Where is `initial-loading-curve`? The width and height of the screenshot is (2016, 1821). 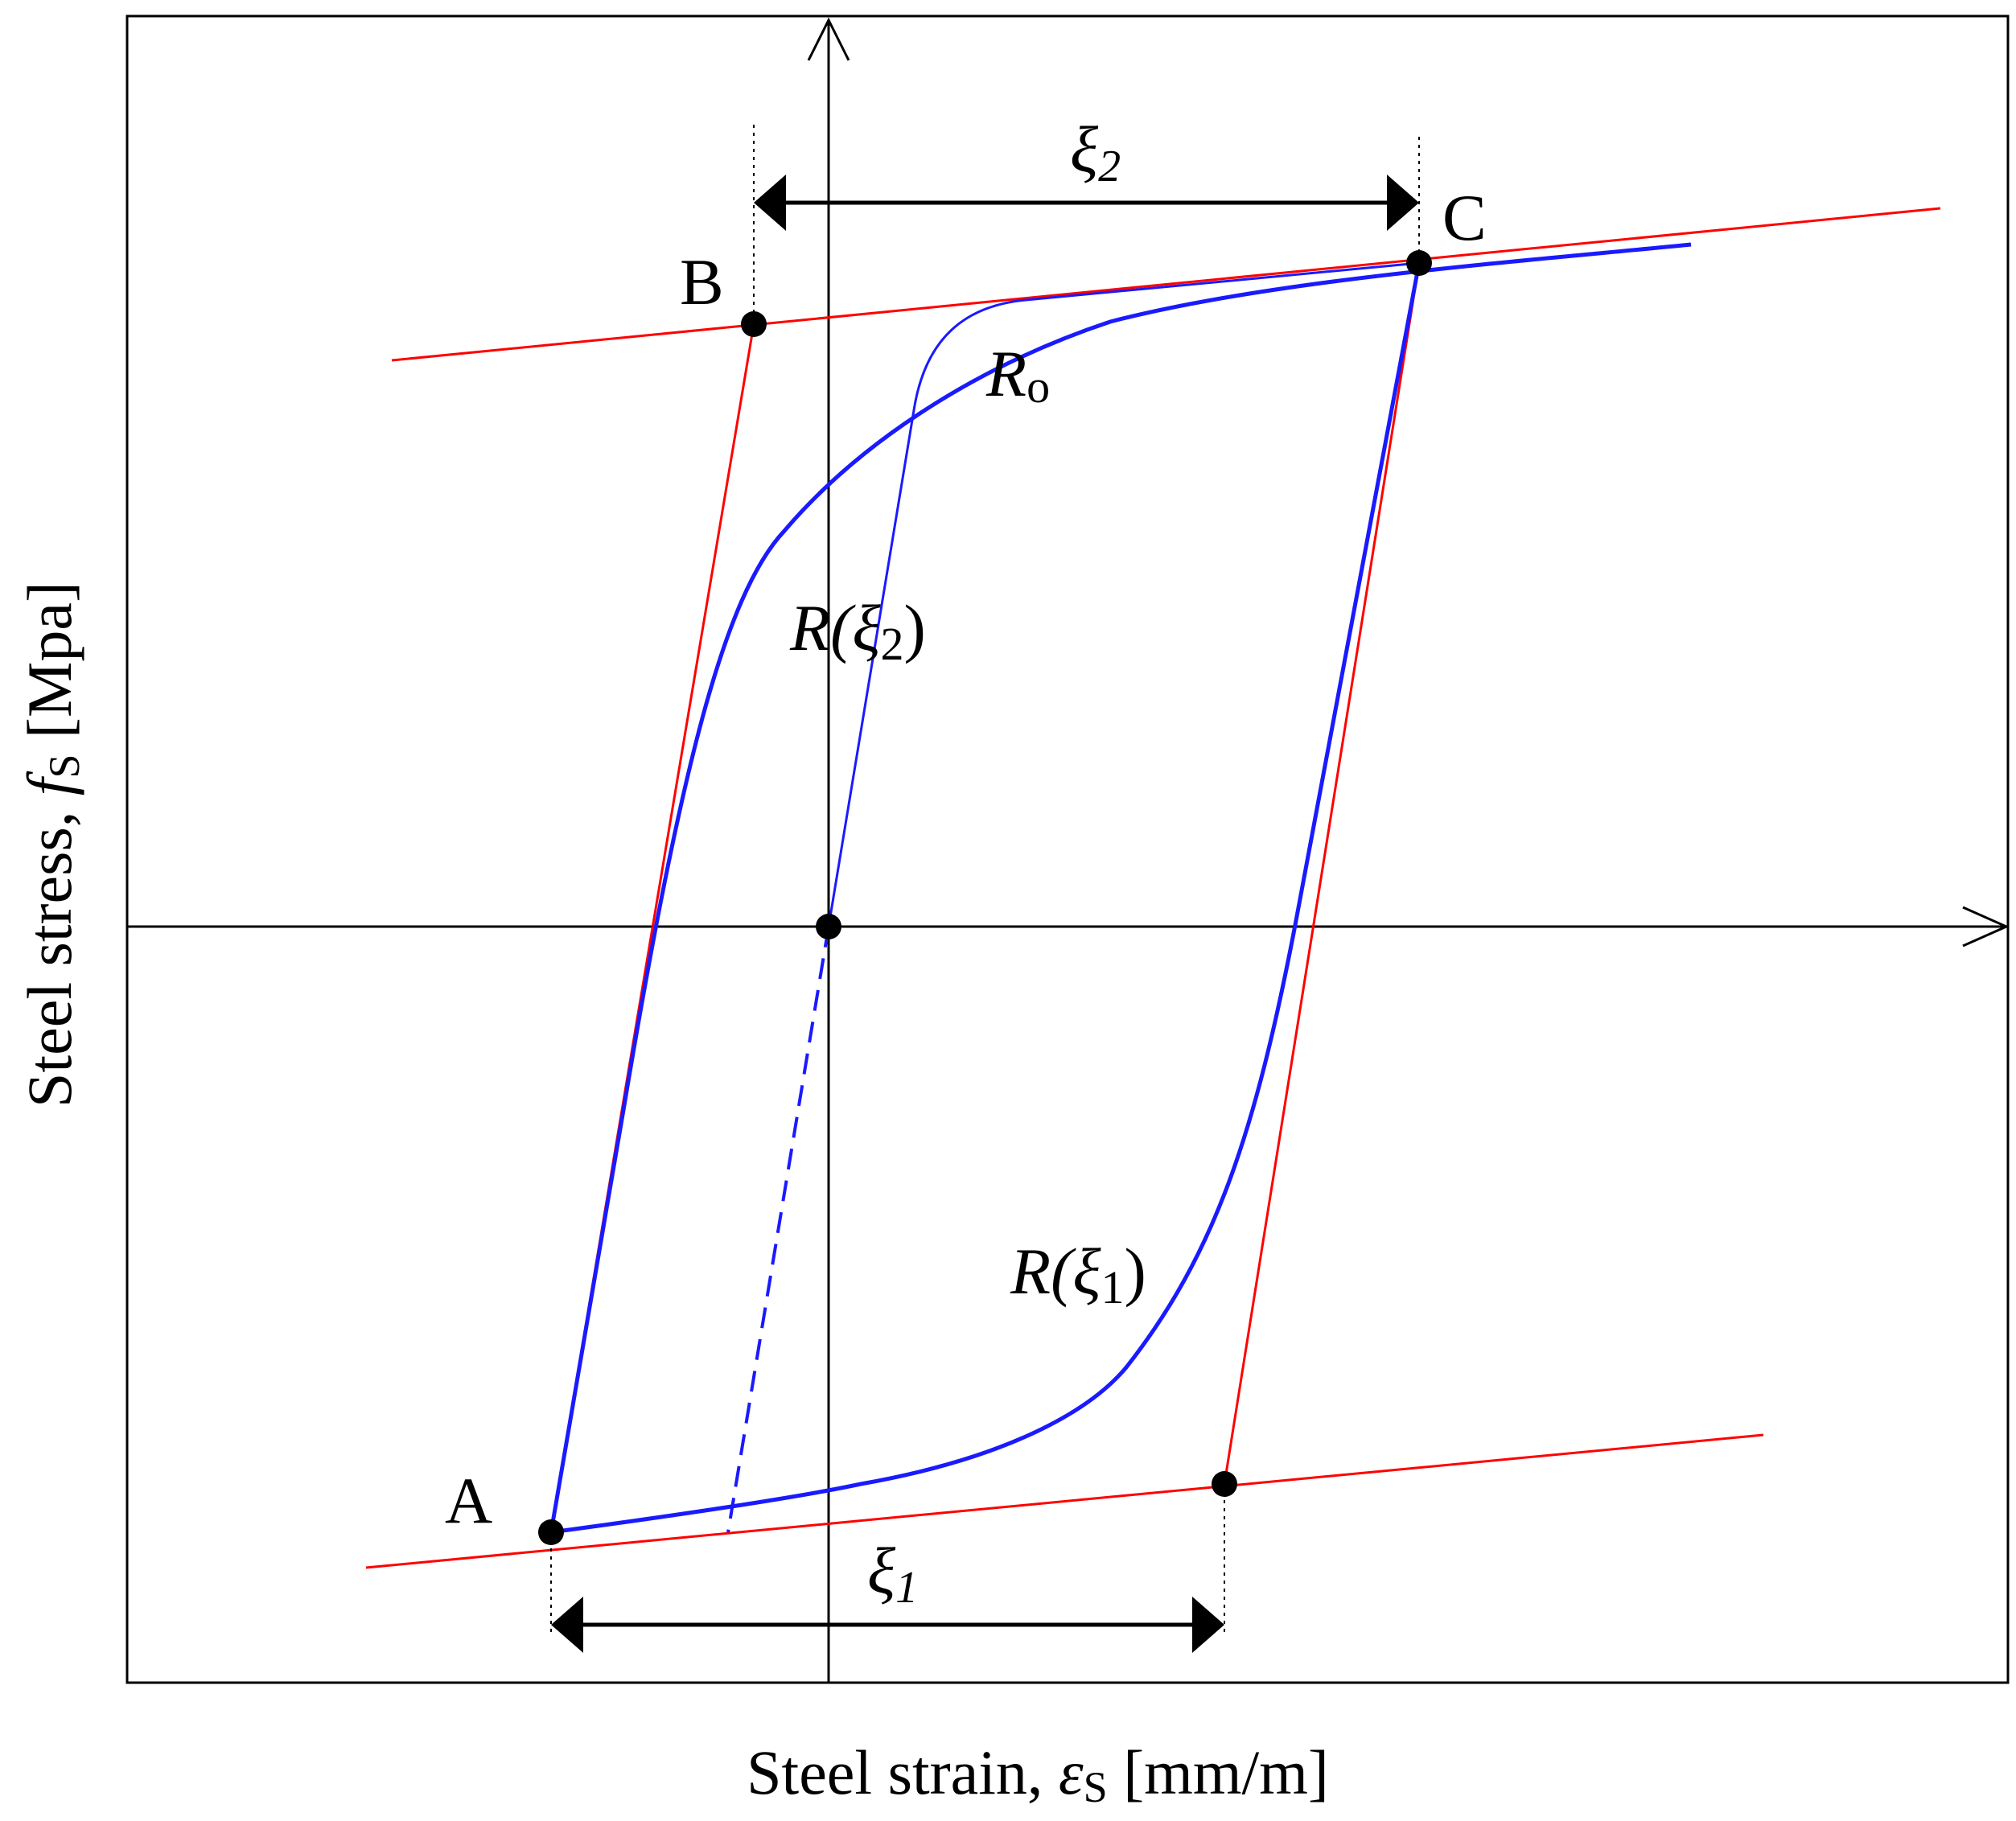
initial-loading-curve is located at coordinates (1124, 594).